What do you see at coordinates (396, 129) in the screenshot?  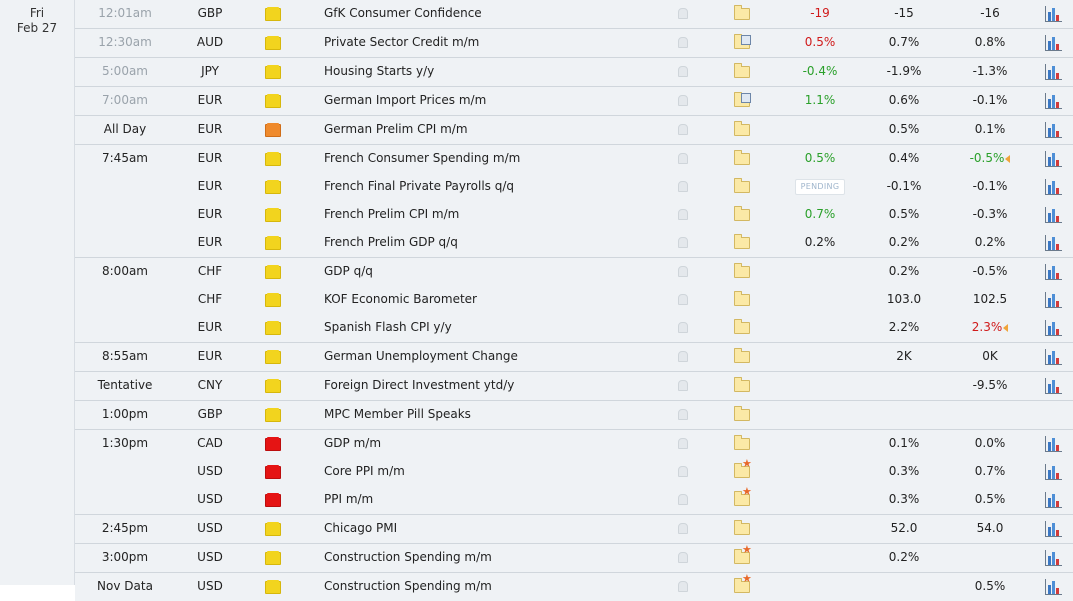 I see `event-title: German Prelim CPI m/m` at bounding box center [396, 129].